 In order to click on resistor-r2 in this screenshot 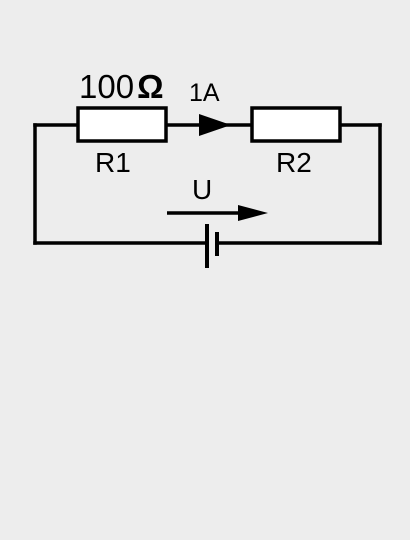, I will do `click(296, 124)`.